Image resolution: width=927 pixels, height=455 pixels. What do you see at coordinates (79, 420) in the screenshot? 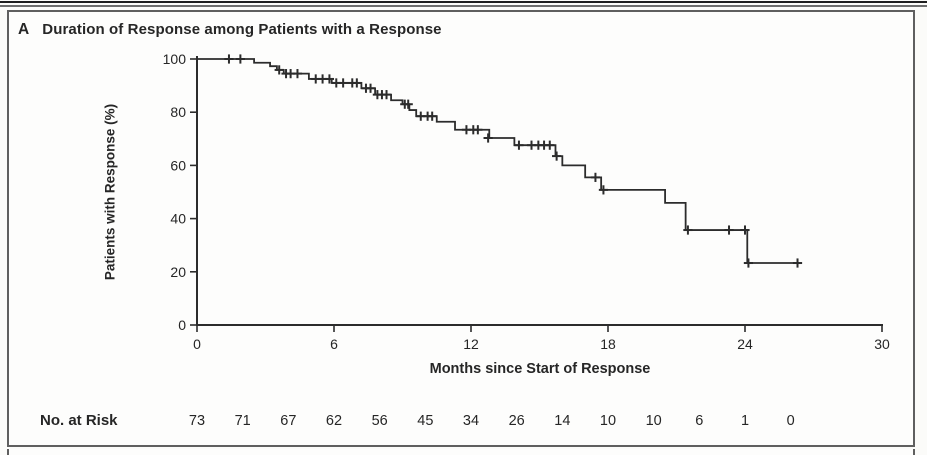
I see `risk-table-label: No. at Risk` at bounding box center [79, 420].